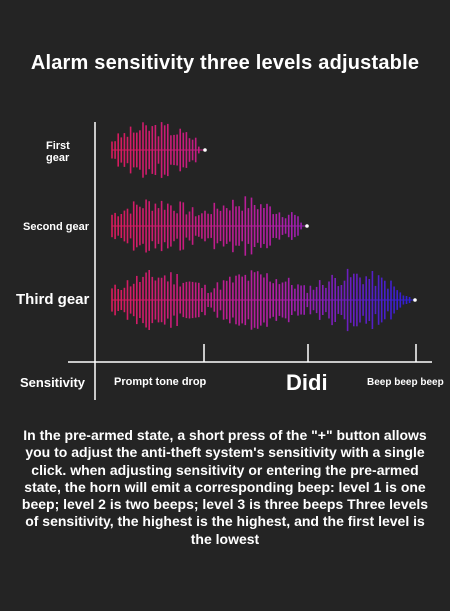 The image size is (450, 611). Describe the element at coordinates (58, 152) in the screenshot. I see `gear-label-first-text: First gear` at that location.